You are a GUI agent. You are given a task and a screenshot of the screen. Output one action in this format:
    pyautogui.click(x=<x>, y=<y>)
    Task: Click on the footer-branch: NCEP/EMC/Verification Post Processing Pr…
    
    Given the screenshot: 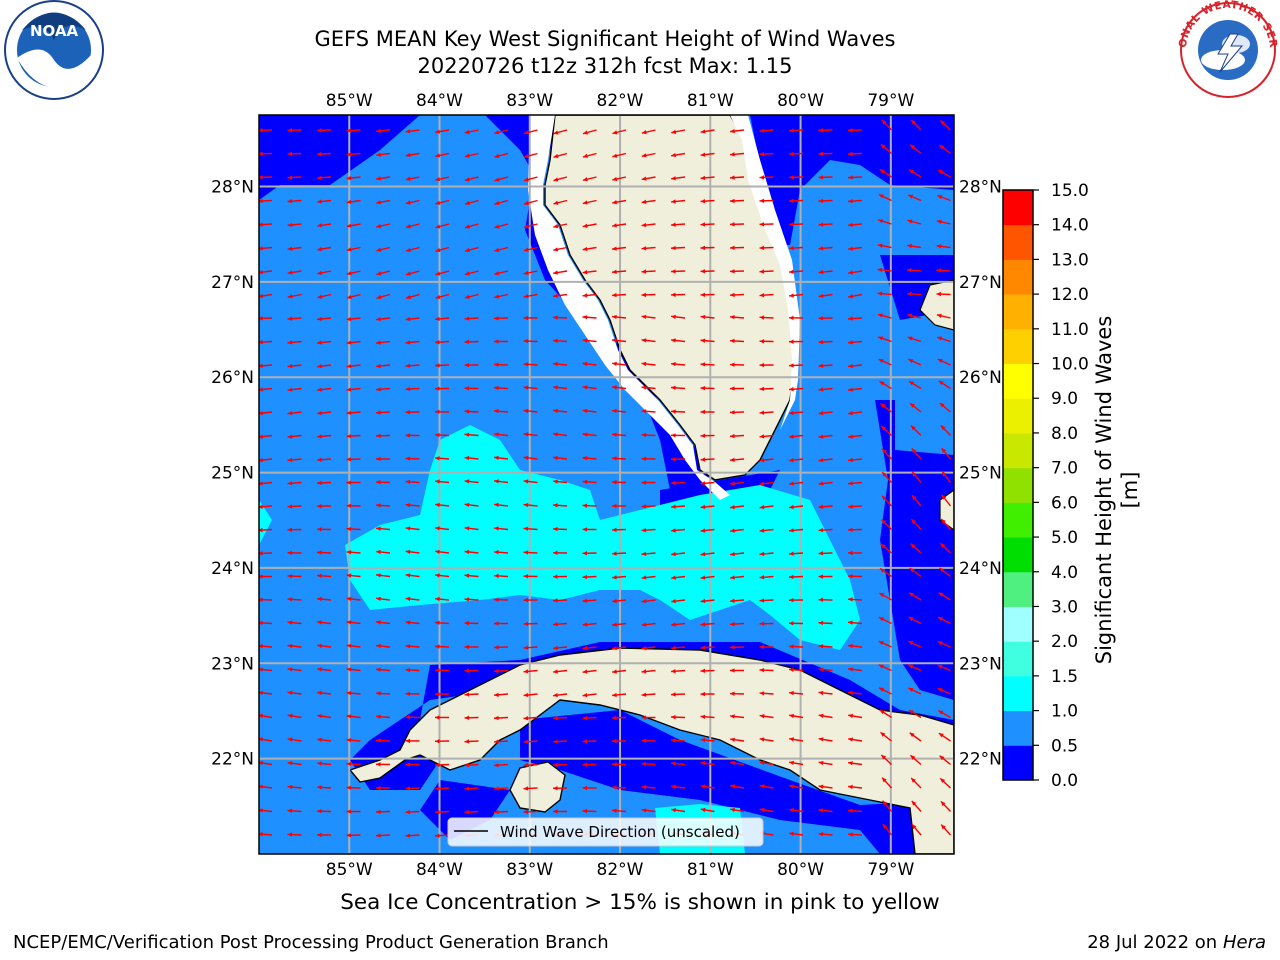 What is the action you would take?
    pyautogui.click(x=311, y=942)
    